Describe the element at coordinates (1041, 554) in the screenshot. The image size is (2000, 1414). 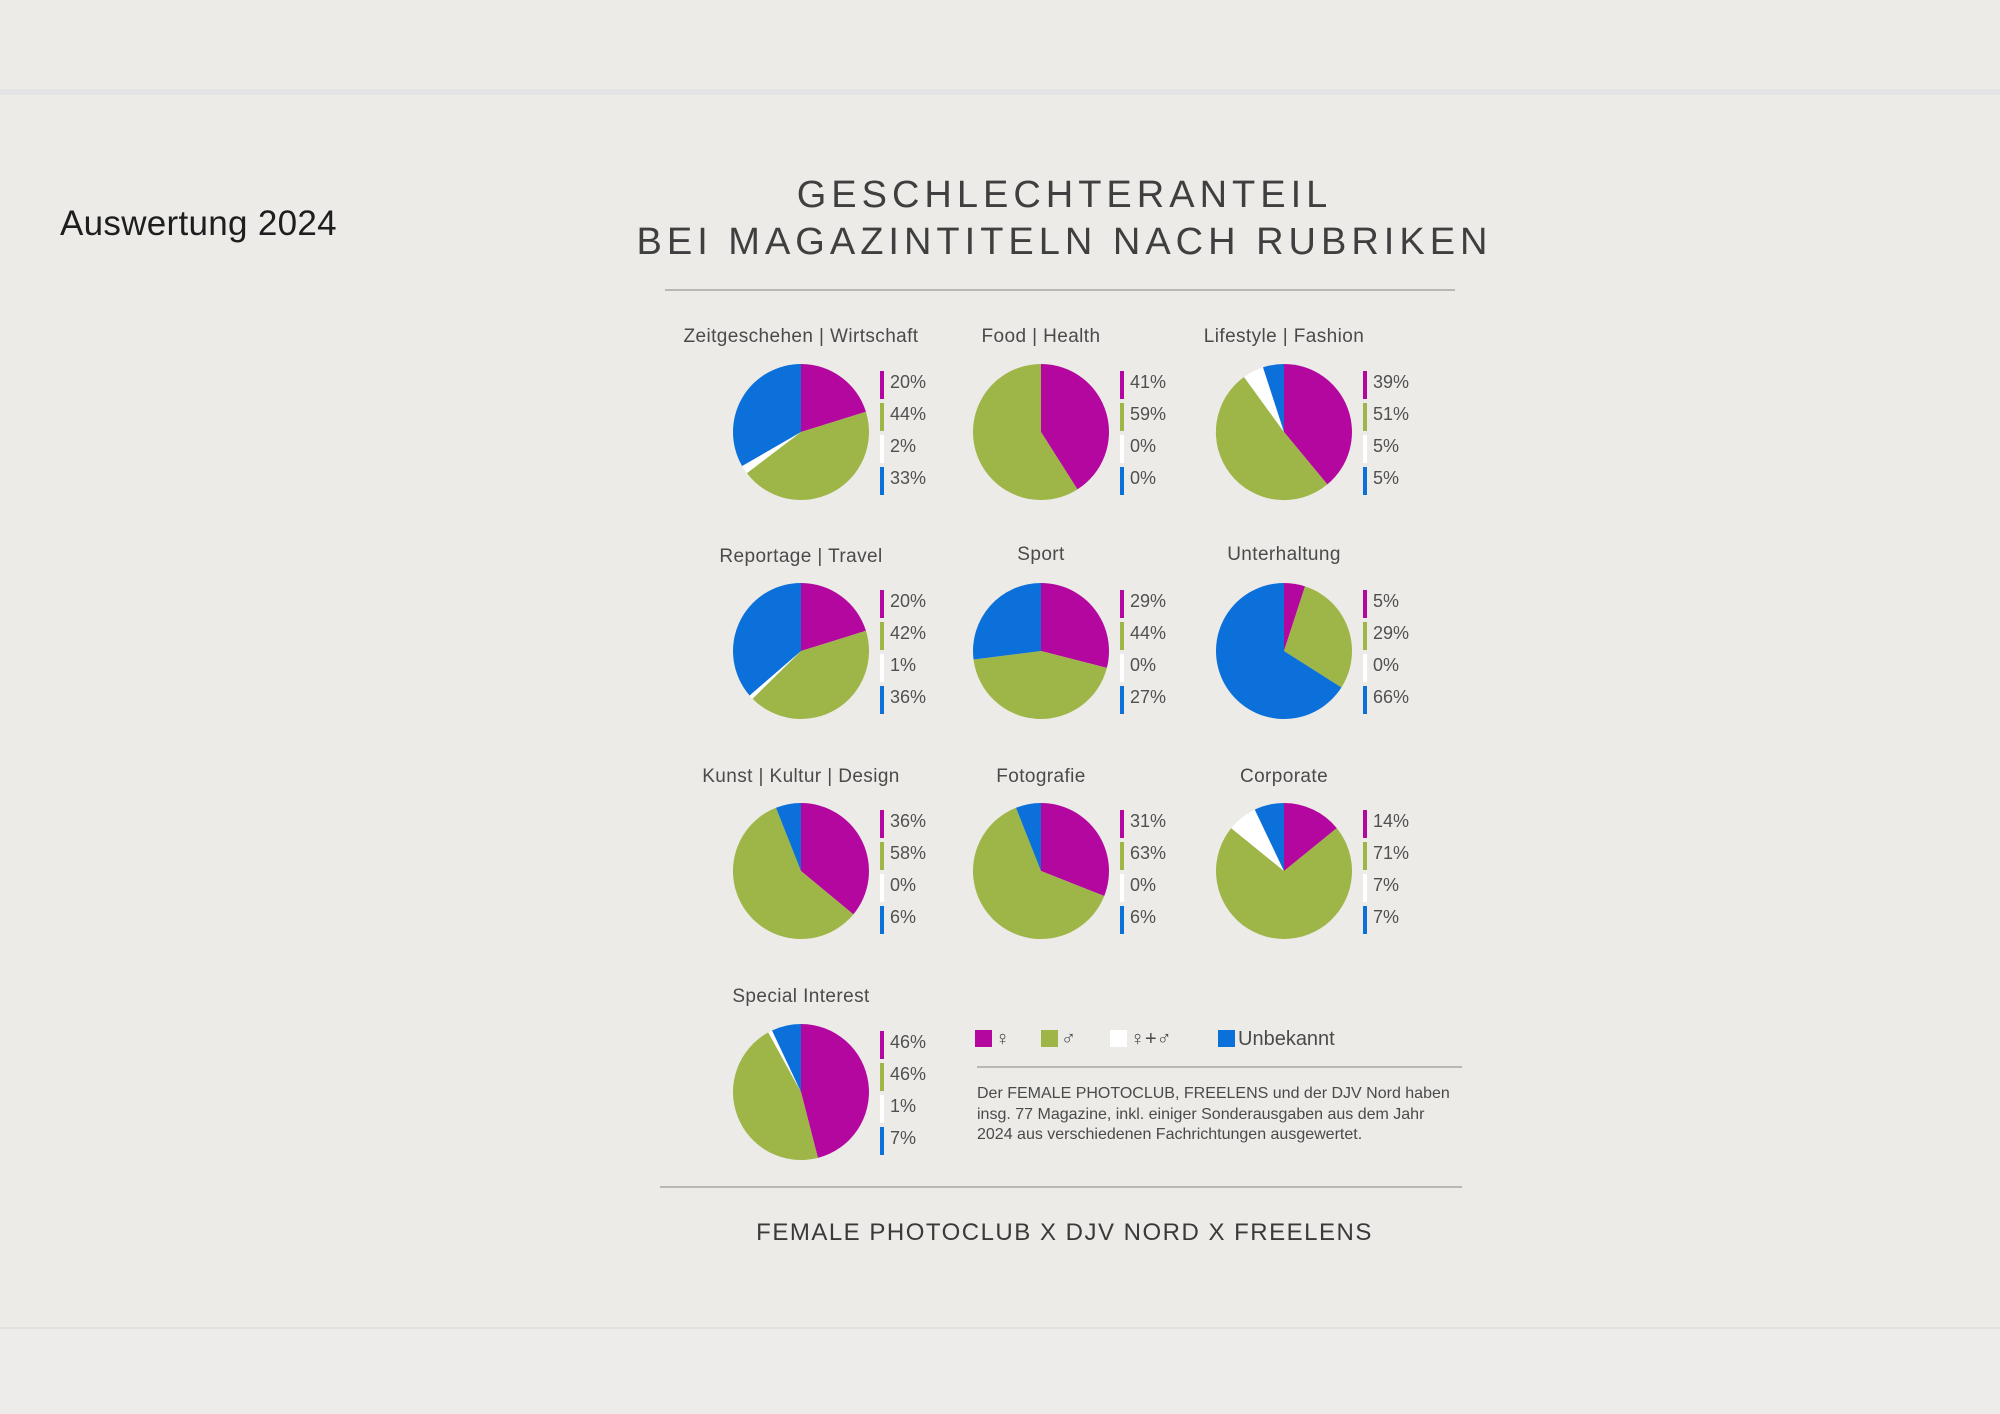
I see `chart-title-sport: Sport` at that location.